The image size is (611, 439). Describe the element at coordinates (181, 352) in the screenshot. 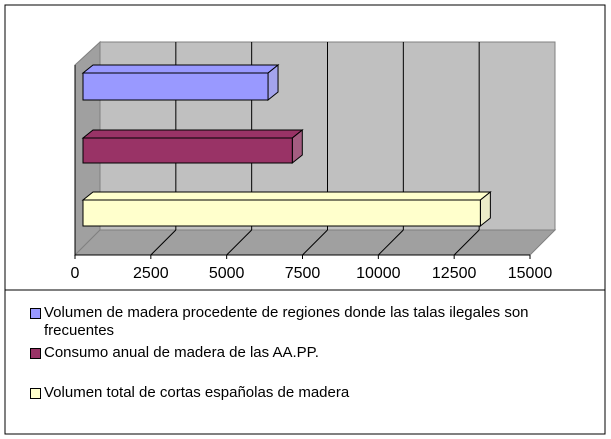

I see `legend-label: Consumo anual de madera de las AA.PP.` at that location.